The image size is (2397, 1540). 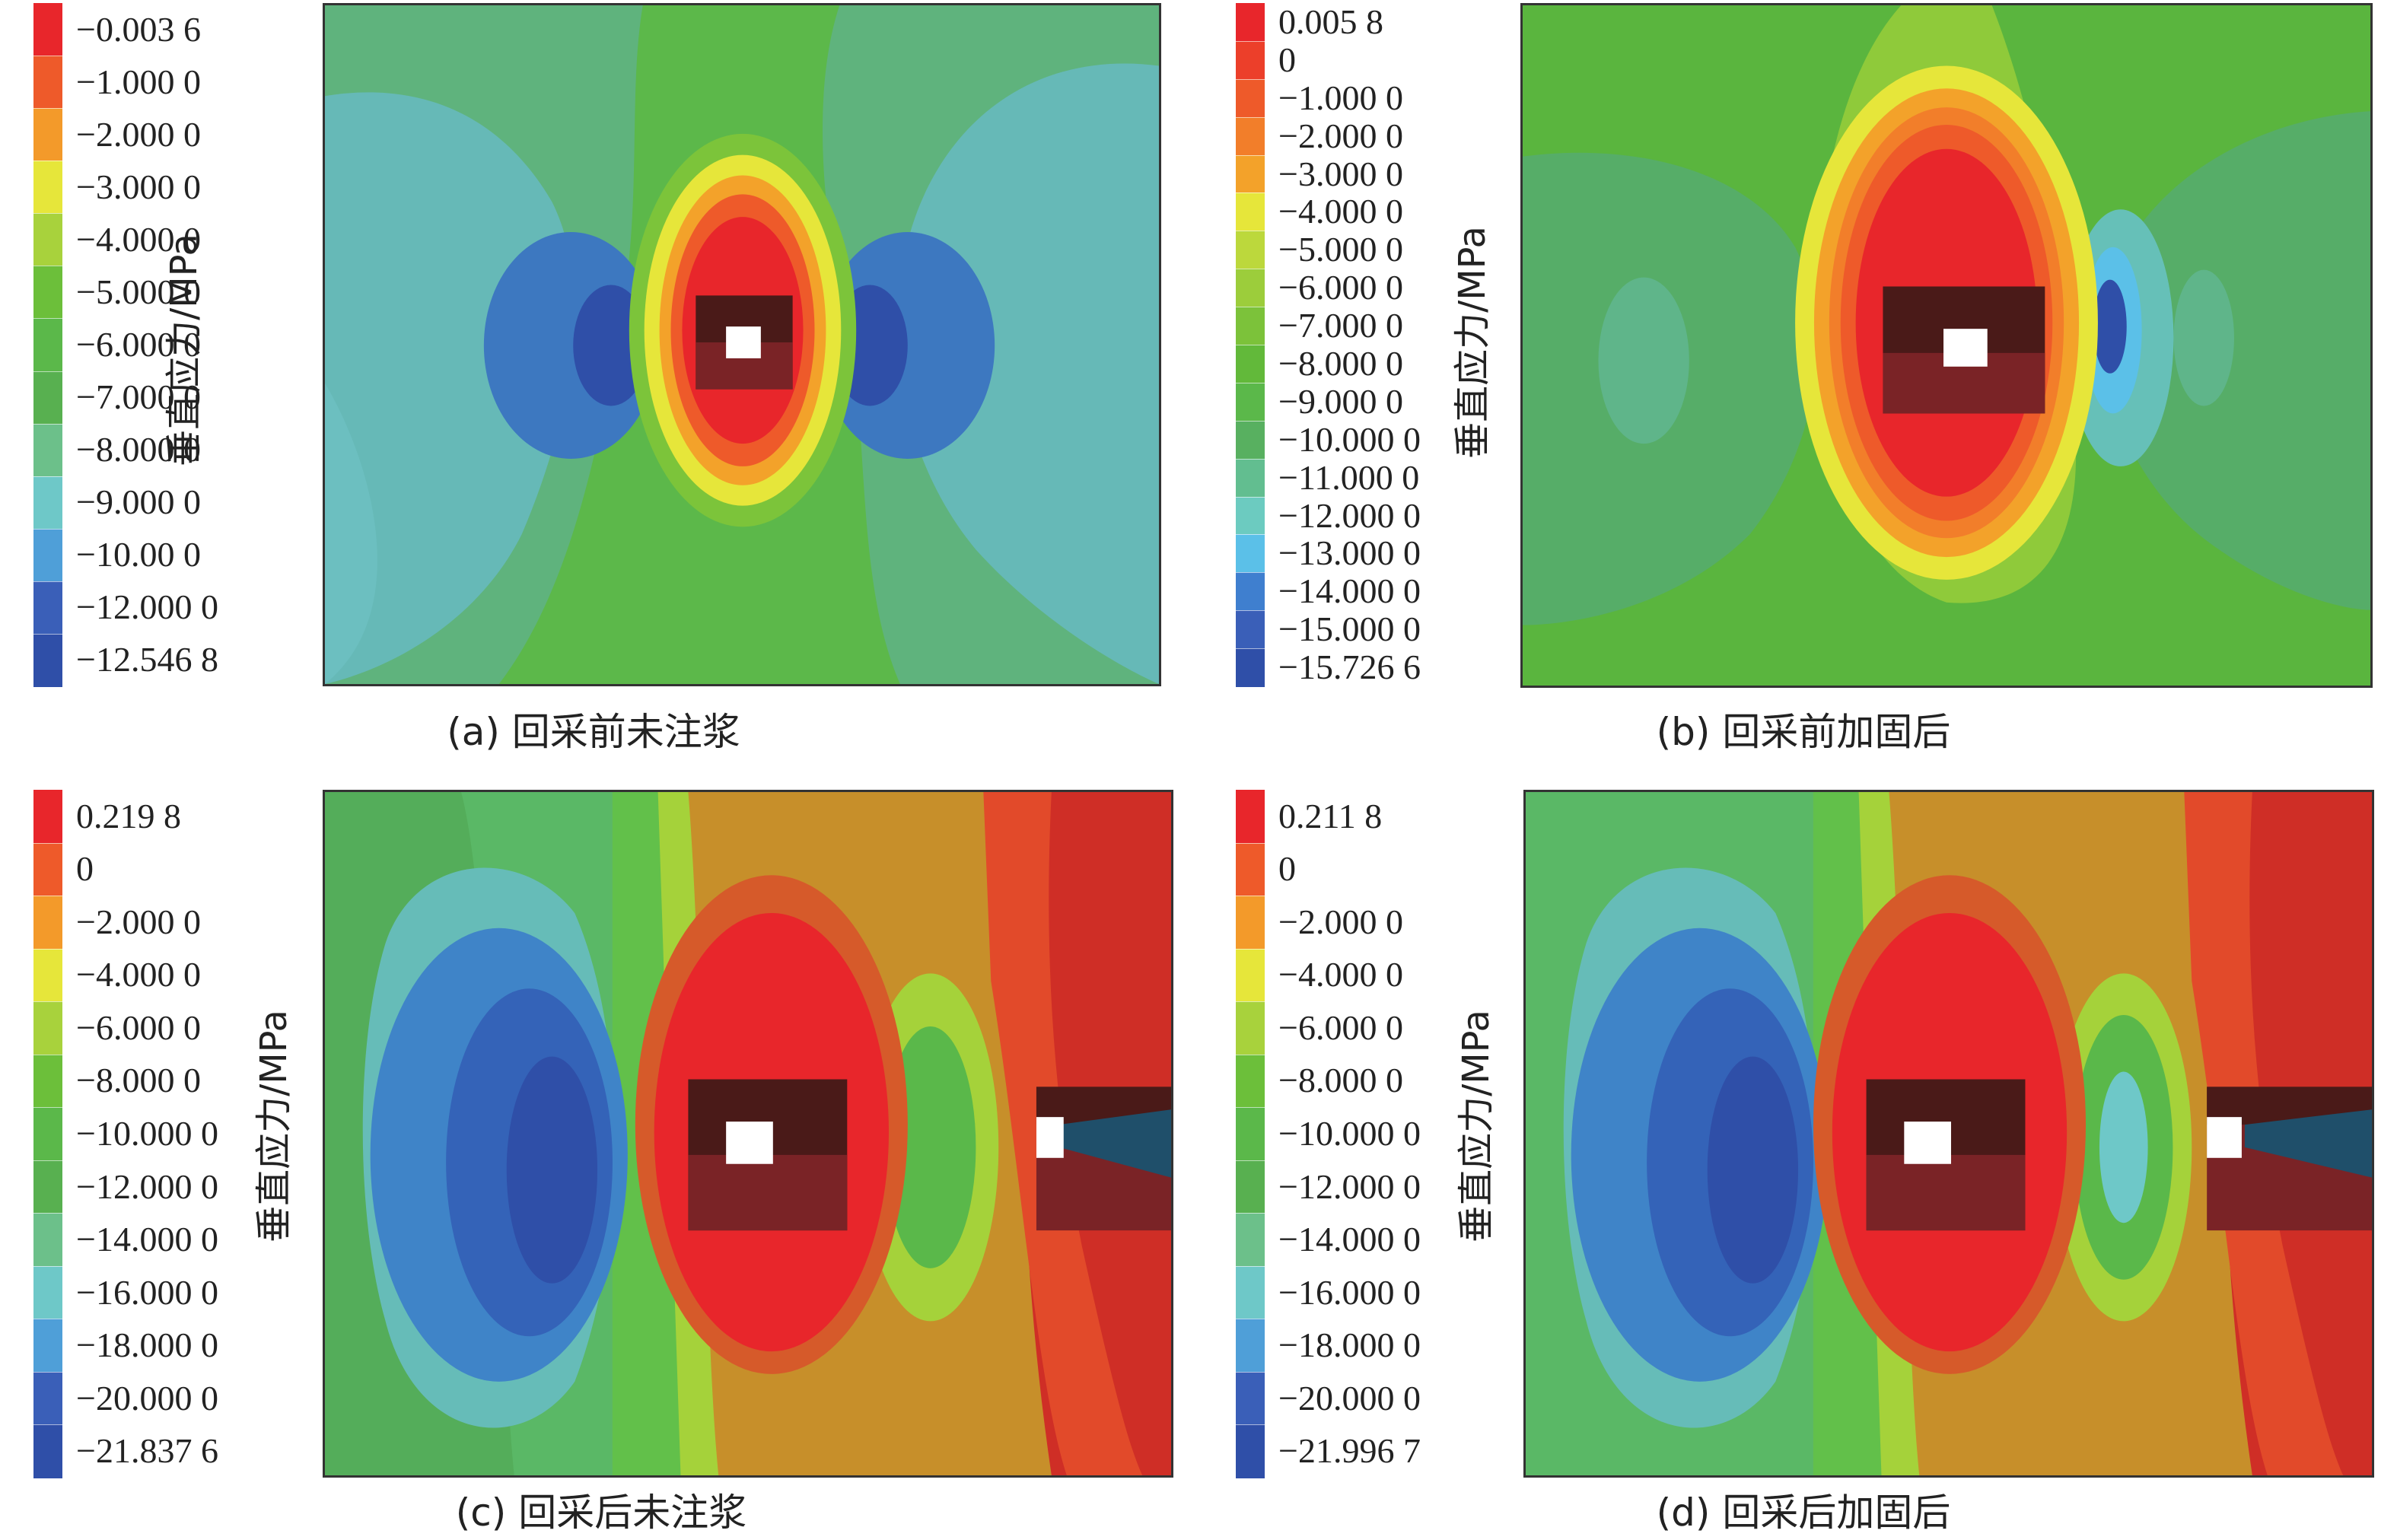 What do you see at coordinates (1803, 1513) in the screenshot?
I see `caption-d: (d) 回采后加固后` at bounding box center [1803, 1513].